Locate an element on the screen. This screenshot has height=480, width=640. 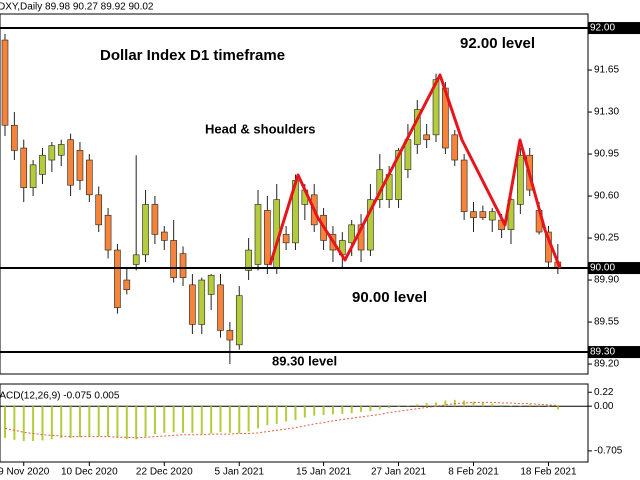
x-tick-label: 22 Dec 2020 is located at coordinates (164, 472).